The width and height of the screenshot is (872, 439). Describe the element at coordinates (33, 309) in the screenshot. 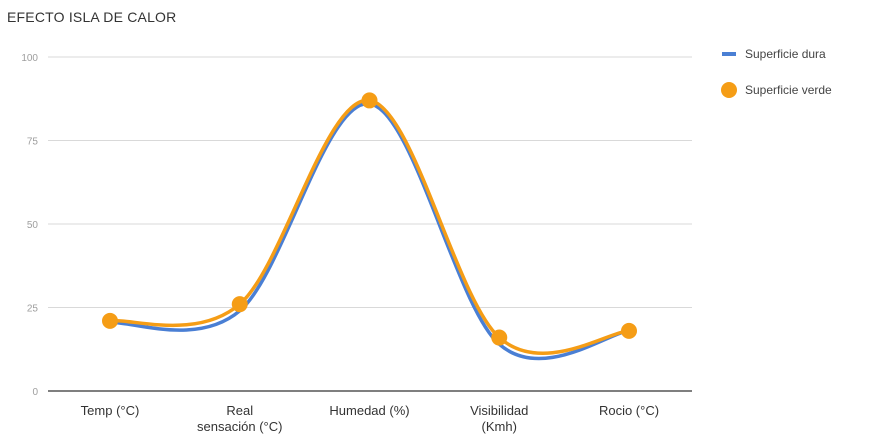

I see `y-tick-label: 25` at that location.